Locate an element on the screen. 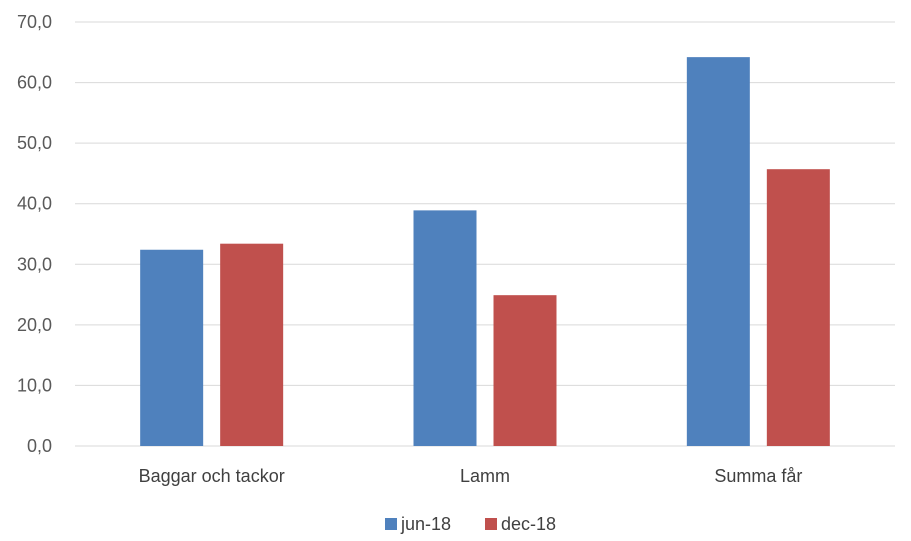  y-tick-label: 70,0 is located at coordinates (34, 22).